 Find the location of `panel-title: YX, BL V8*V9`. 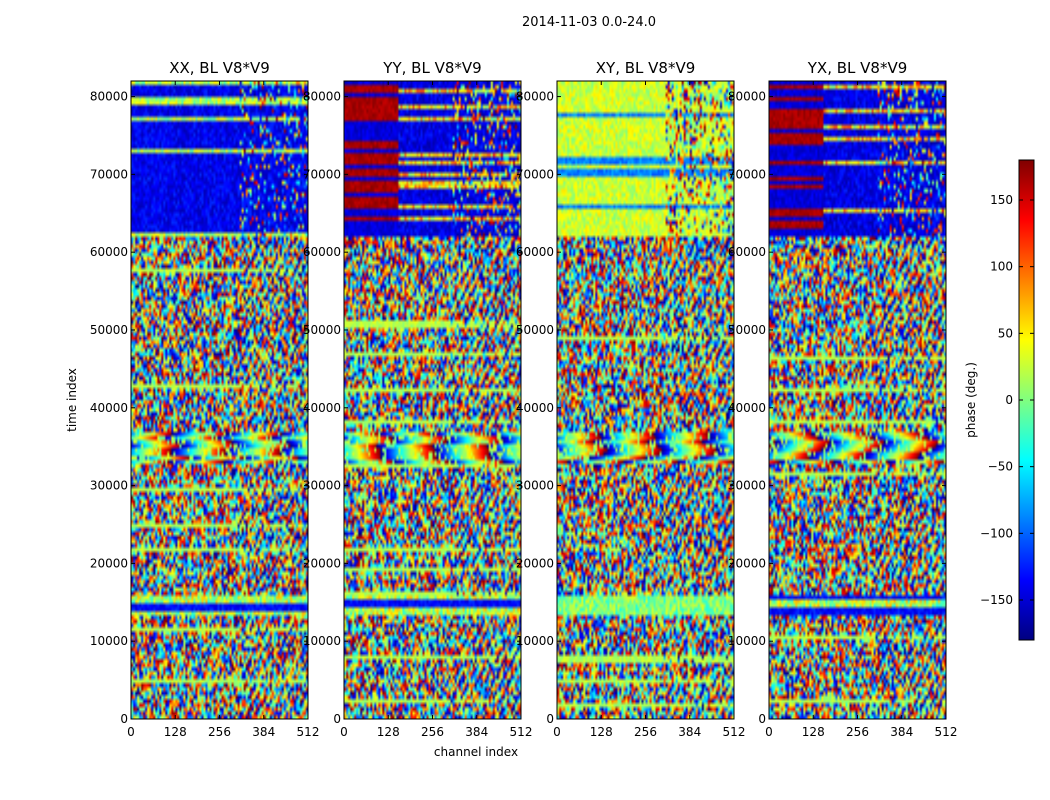

panel-title: YX, BL V8*V9 is located at coordinates (857, 68).